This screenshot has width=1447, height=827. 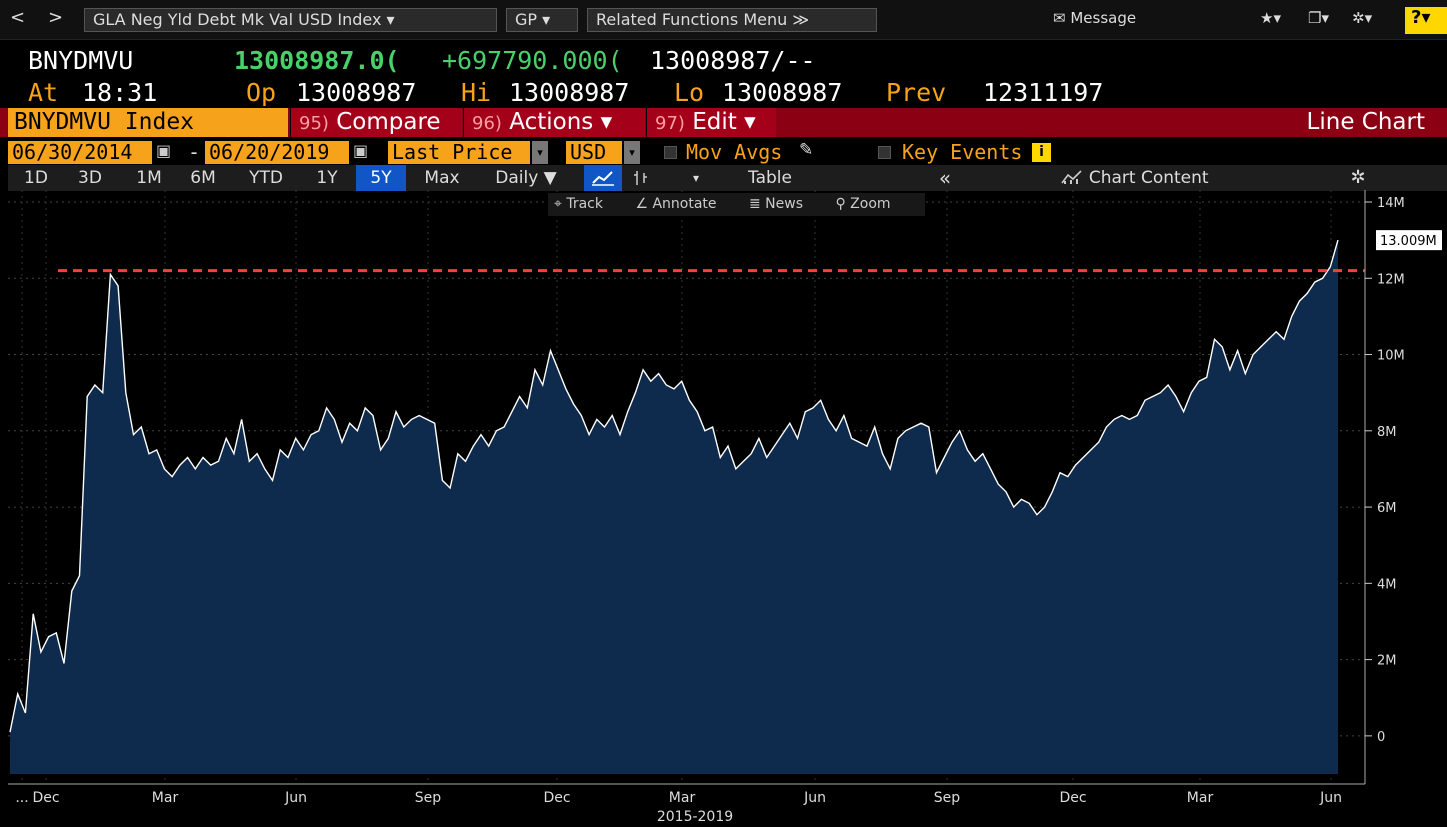 What do you see at coordinates (540, 152) in the screenshot?
I see `field-dropdown-icon: ▾` at bounding box center [540, 152].